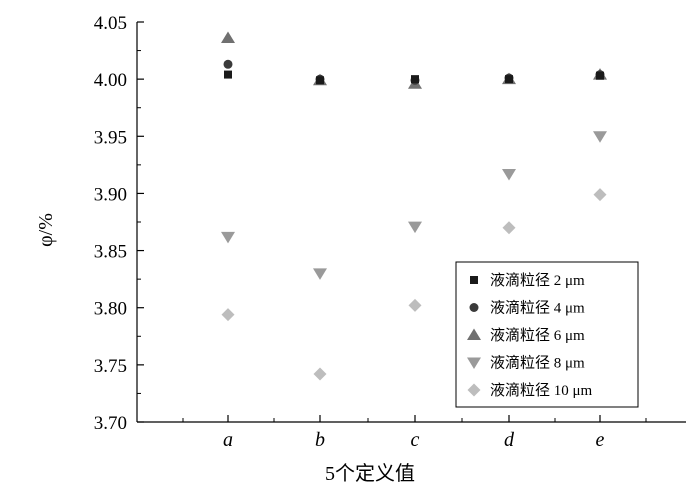 Image resolution: width=700 pixels, height=498 pixels. What do you see at coordinates (46, 230) in the screenshot?
I see `y-axis-label: φ/%` at bounding box center [46, 230].